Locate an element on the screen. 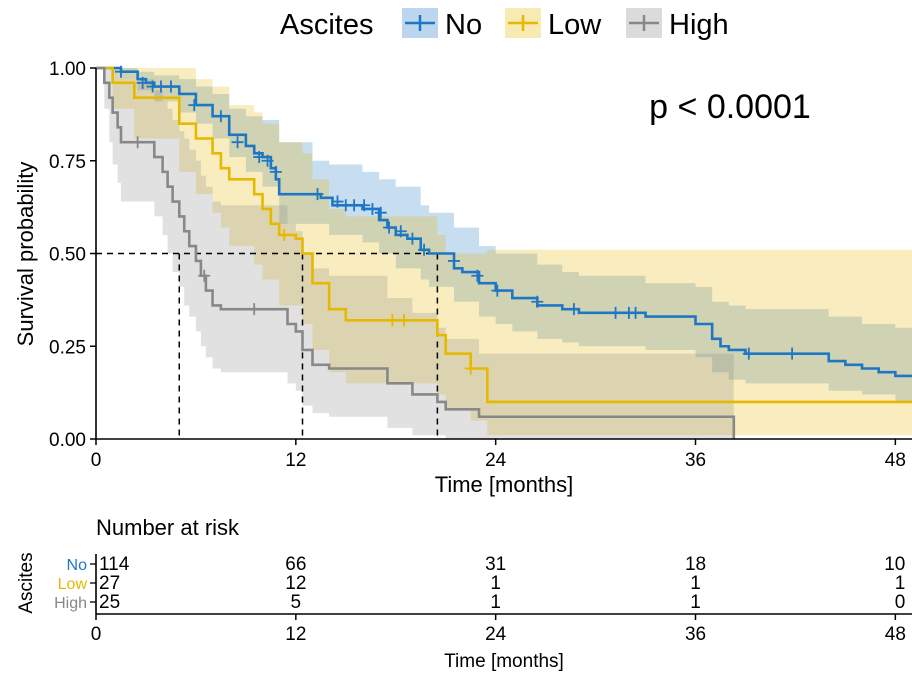 The height and width of the screenshot is (673, 912). x-tick-label: 48 is located at coordinates (895, 460).